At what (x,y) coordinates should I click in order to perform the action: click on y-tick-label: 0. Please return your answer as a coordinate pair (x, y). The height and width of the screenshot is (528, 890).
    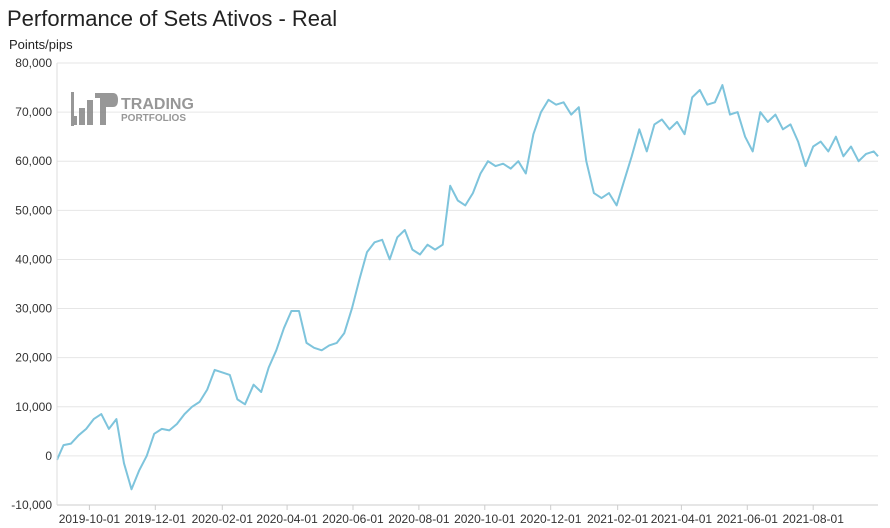
    Looking at the image, I should click on (48, 456).